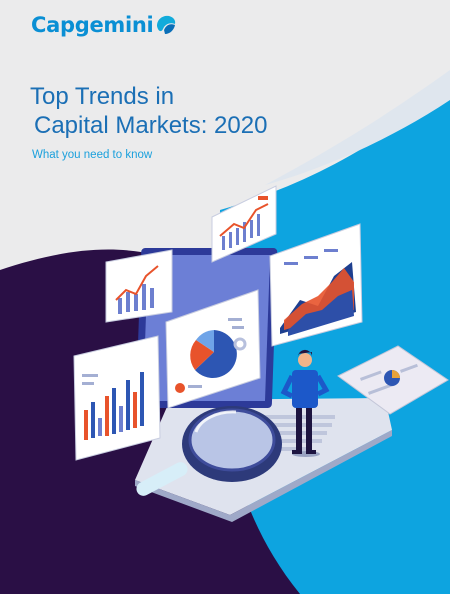  Describe the element at coordinates (102, 96) in the screenshot. I see `title-line-1: Top Trends in` at that location.